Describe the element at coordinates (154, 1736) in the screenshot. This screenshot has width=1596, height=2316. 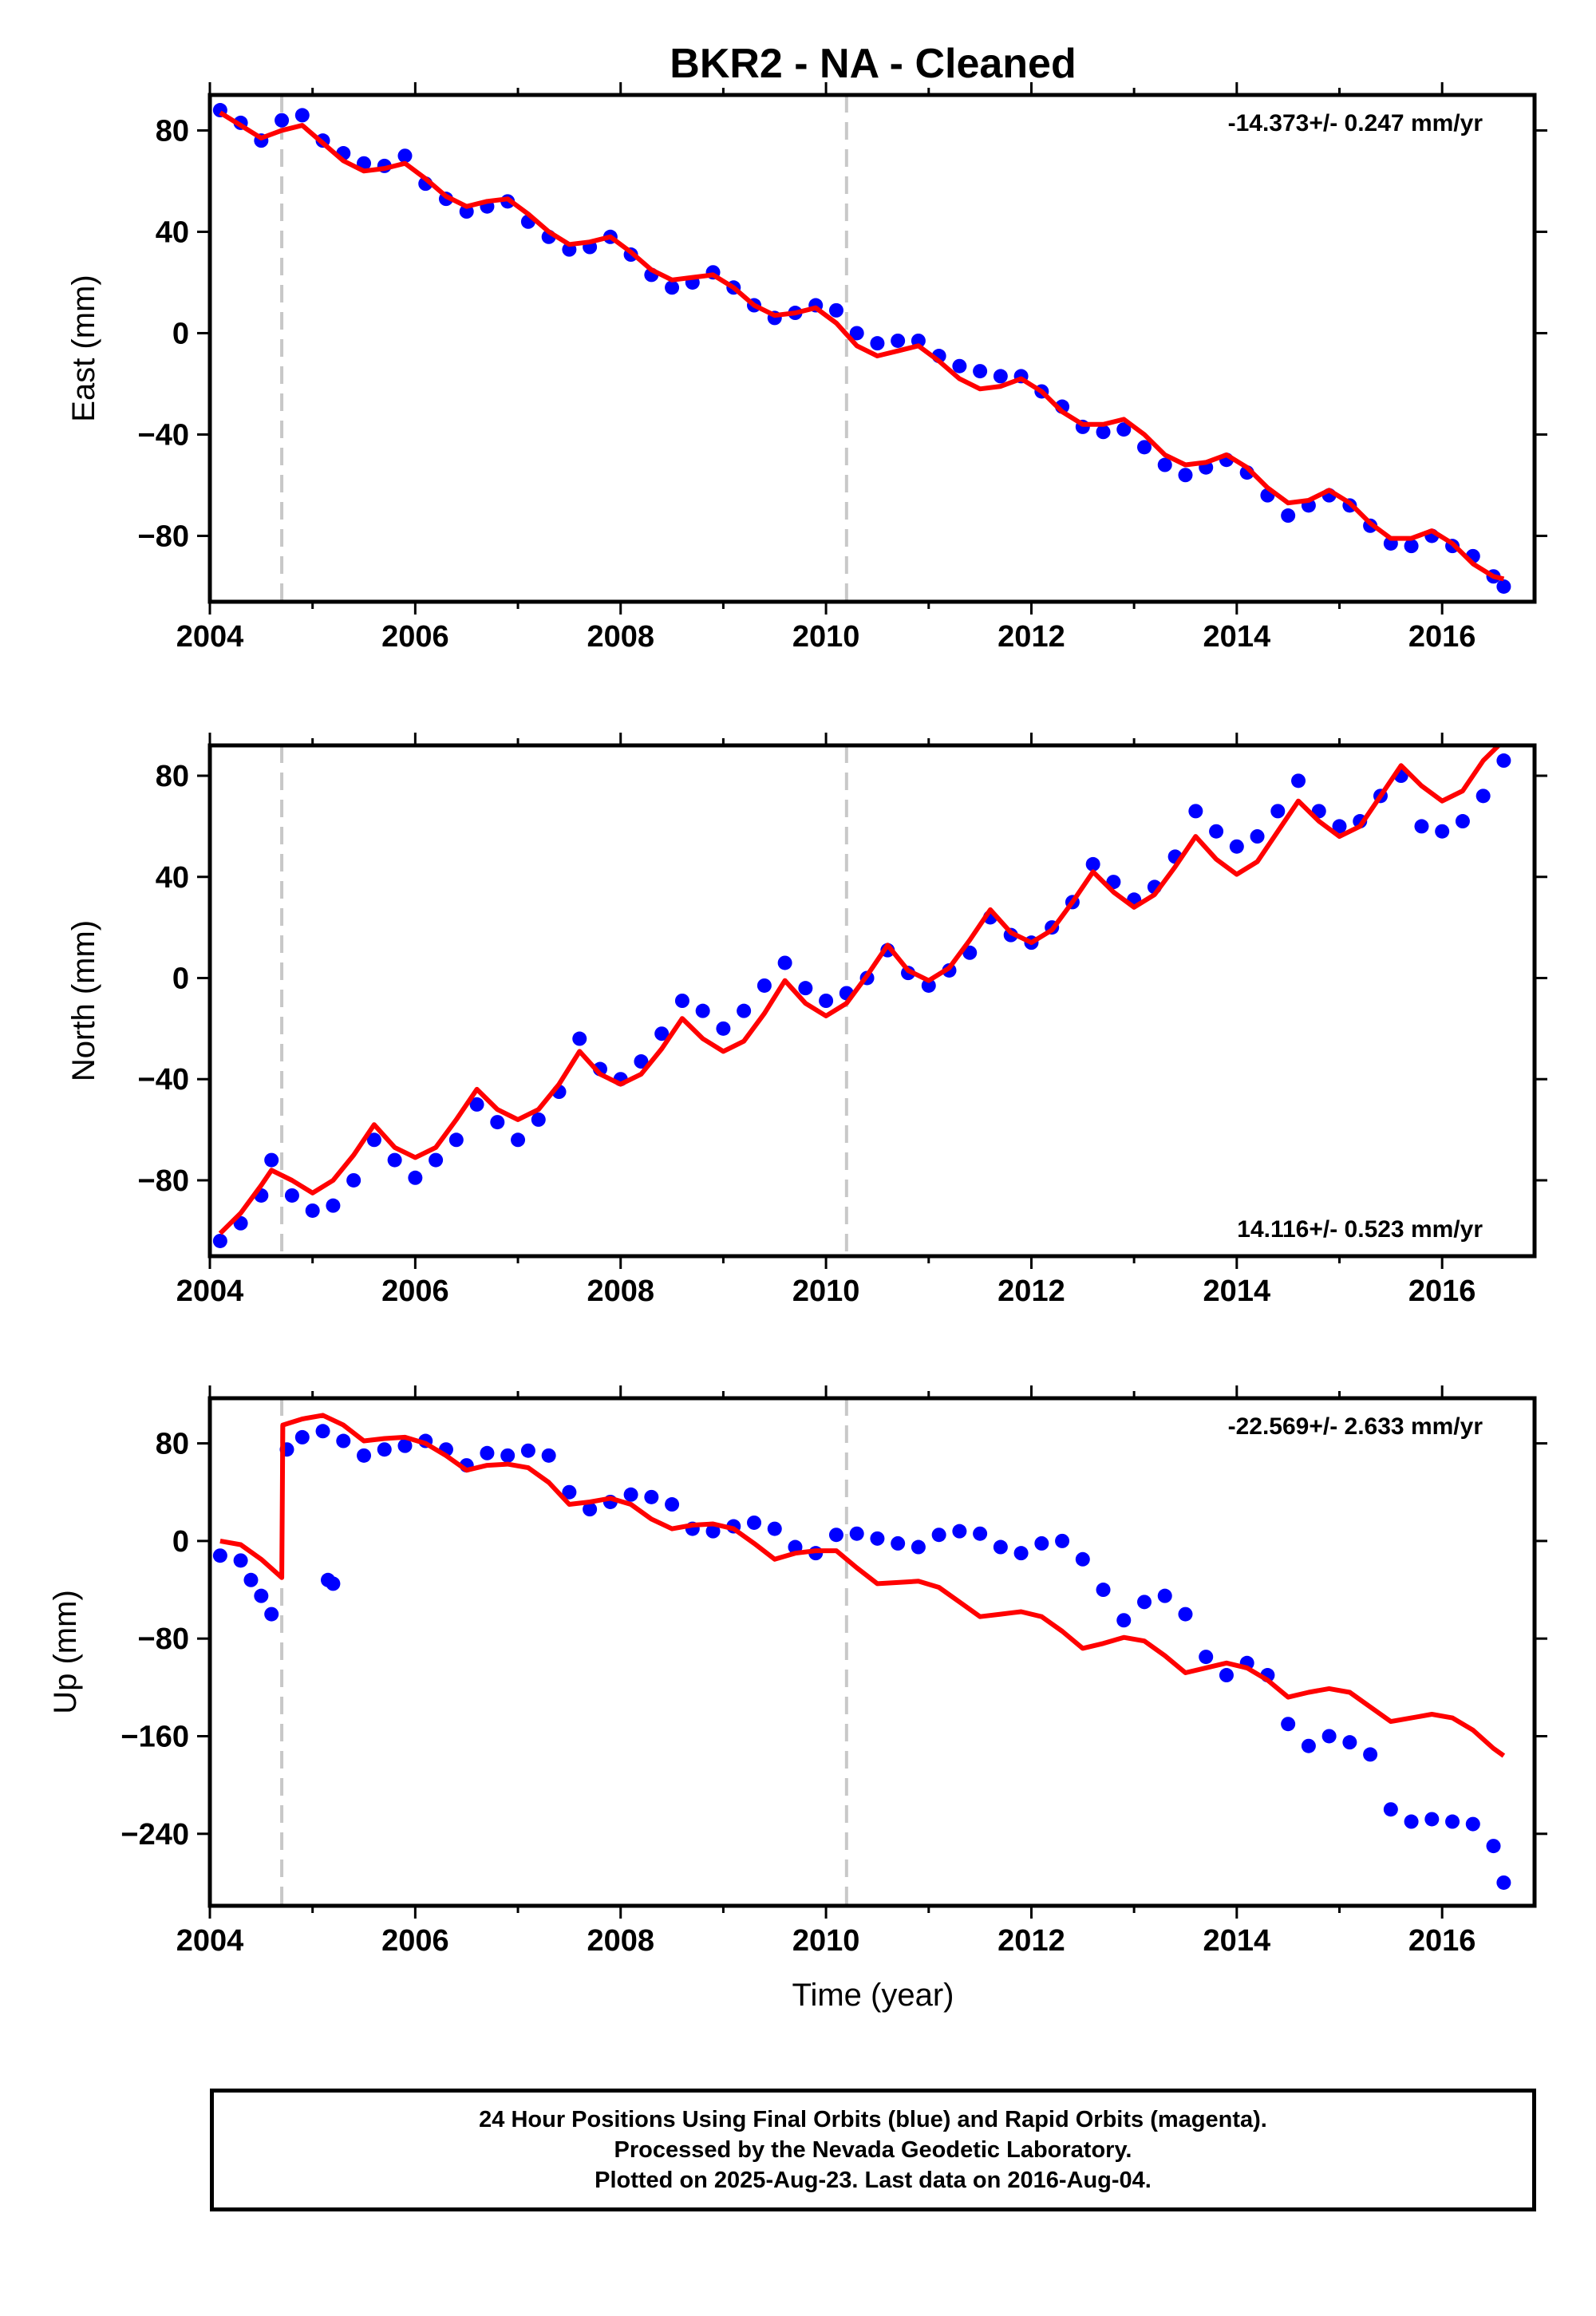
I see `y-tick-label: −160` at that location.